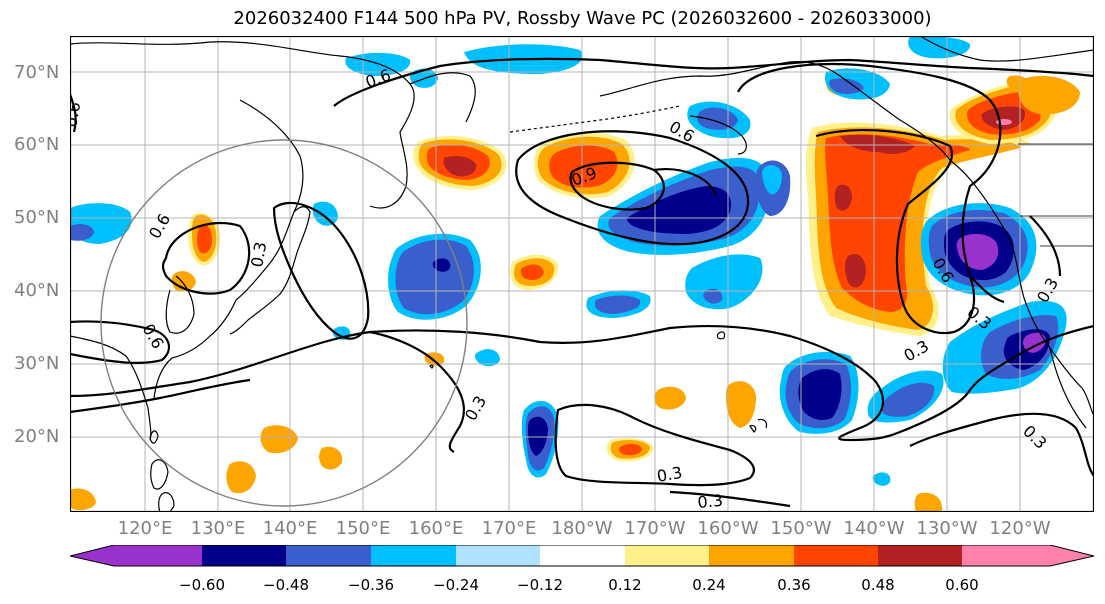 This screenshot has height=604, width=1105. I want to click on lat-label-60n: 60°N, so click(37, 144).